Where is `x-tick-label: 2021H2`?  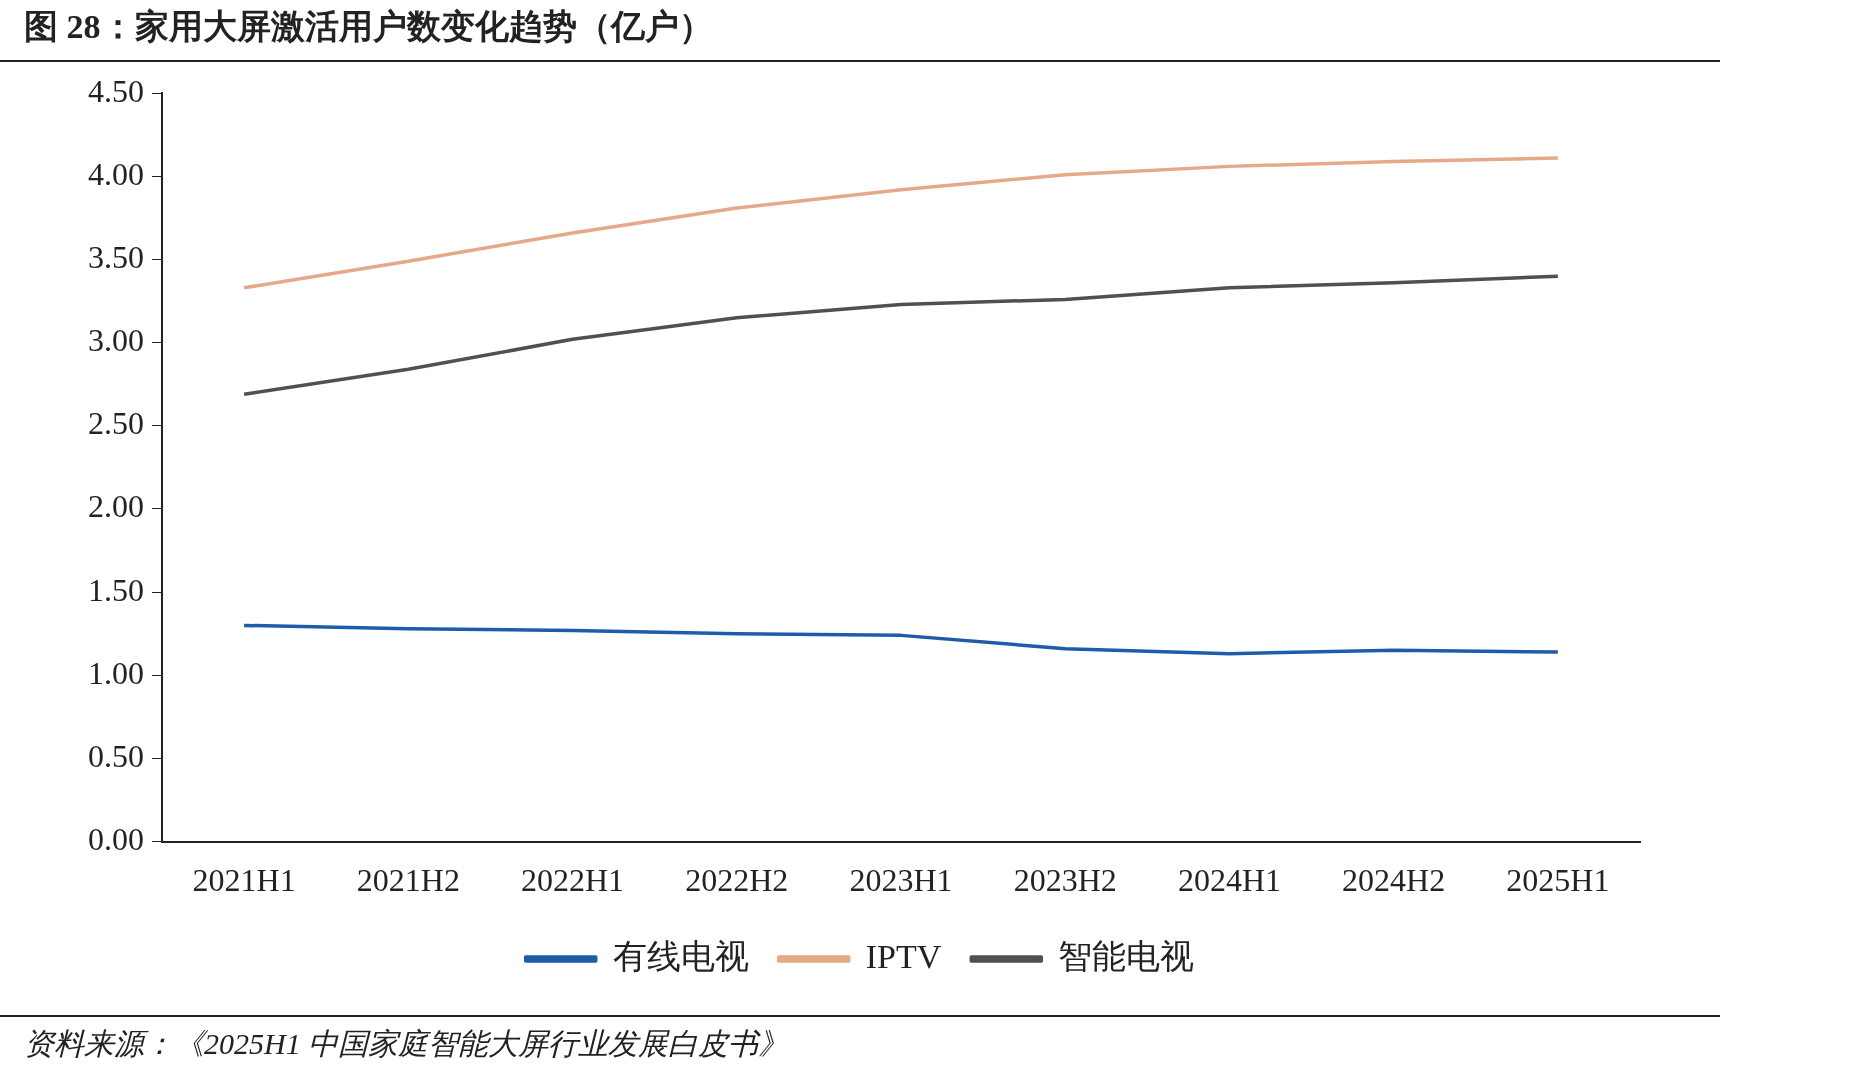 x-tick-label: 2021H2 is located at coordinates (408, 880).